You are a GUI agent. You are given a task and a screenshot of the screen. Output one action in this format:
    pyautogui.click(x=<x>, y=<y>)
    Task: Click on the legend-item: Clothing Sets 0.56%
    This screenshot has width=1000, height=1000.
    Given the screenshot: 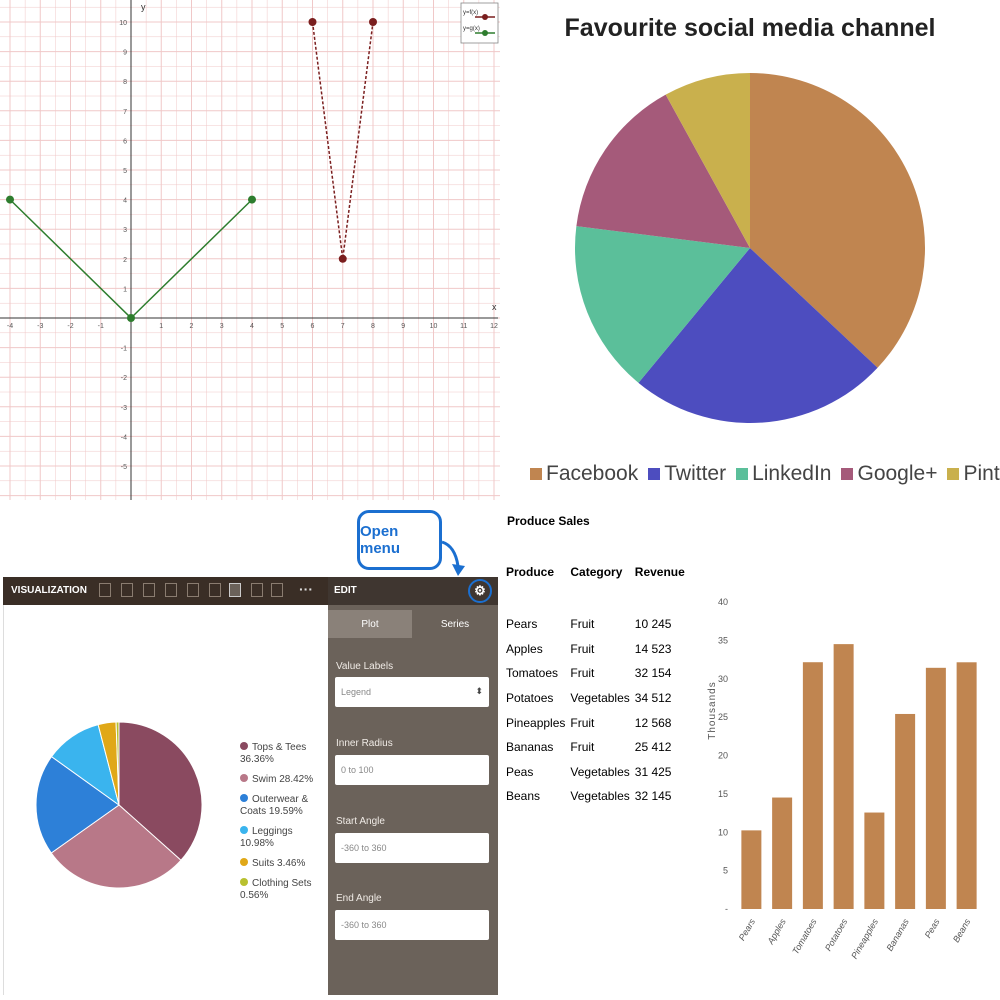 What is the action you would take?
    pyautogui.click(x=280, y=890)
    